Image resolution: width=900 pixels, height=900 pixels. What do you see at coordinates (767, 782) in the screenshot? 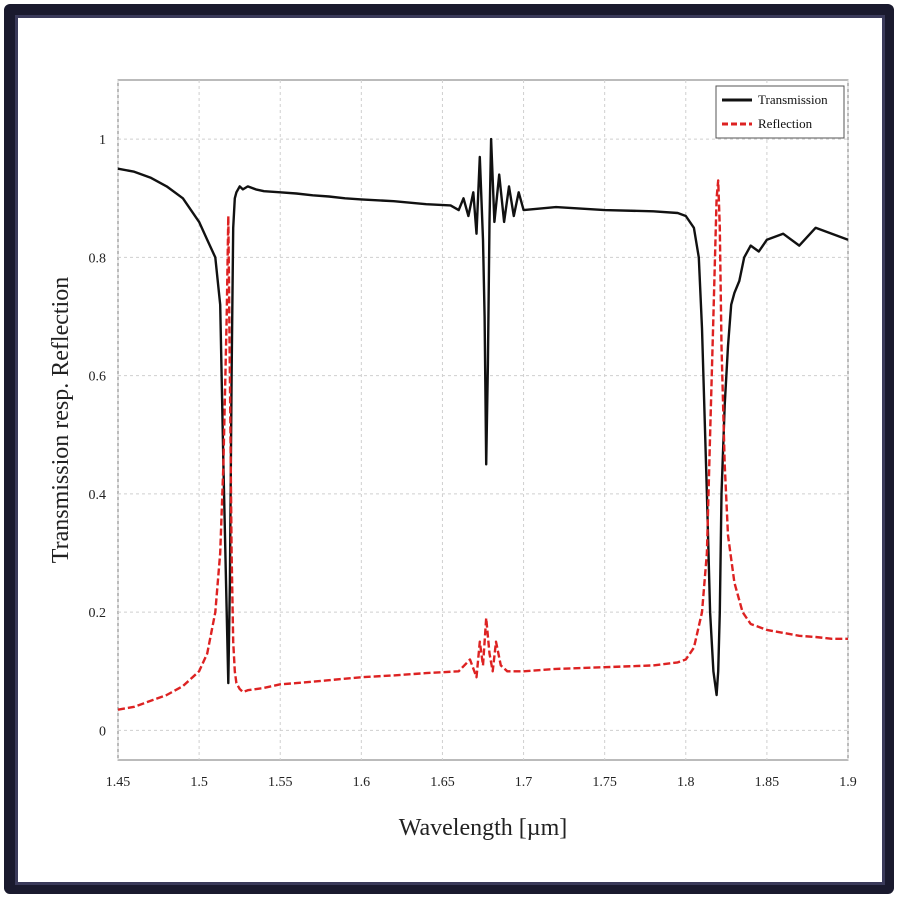
I see `x-tick-label: 1.85` at bounding box center [767, 782].